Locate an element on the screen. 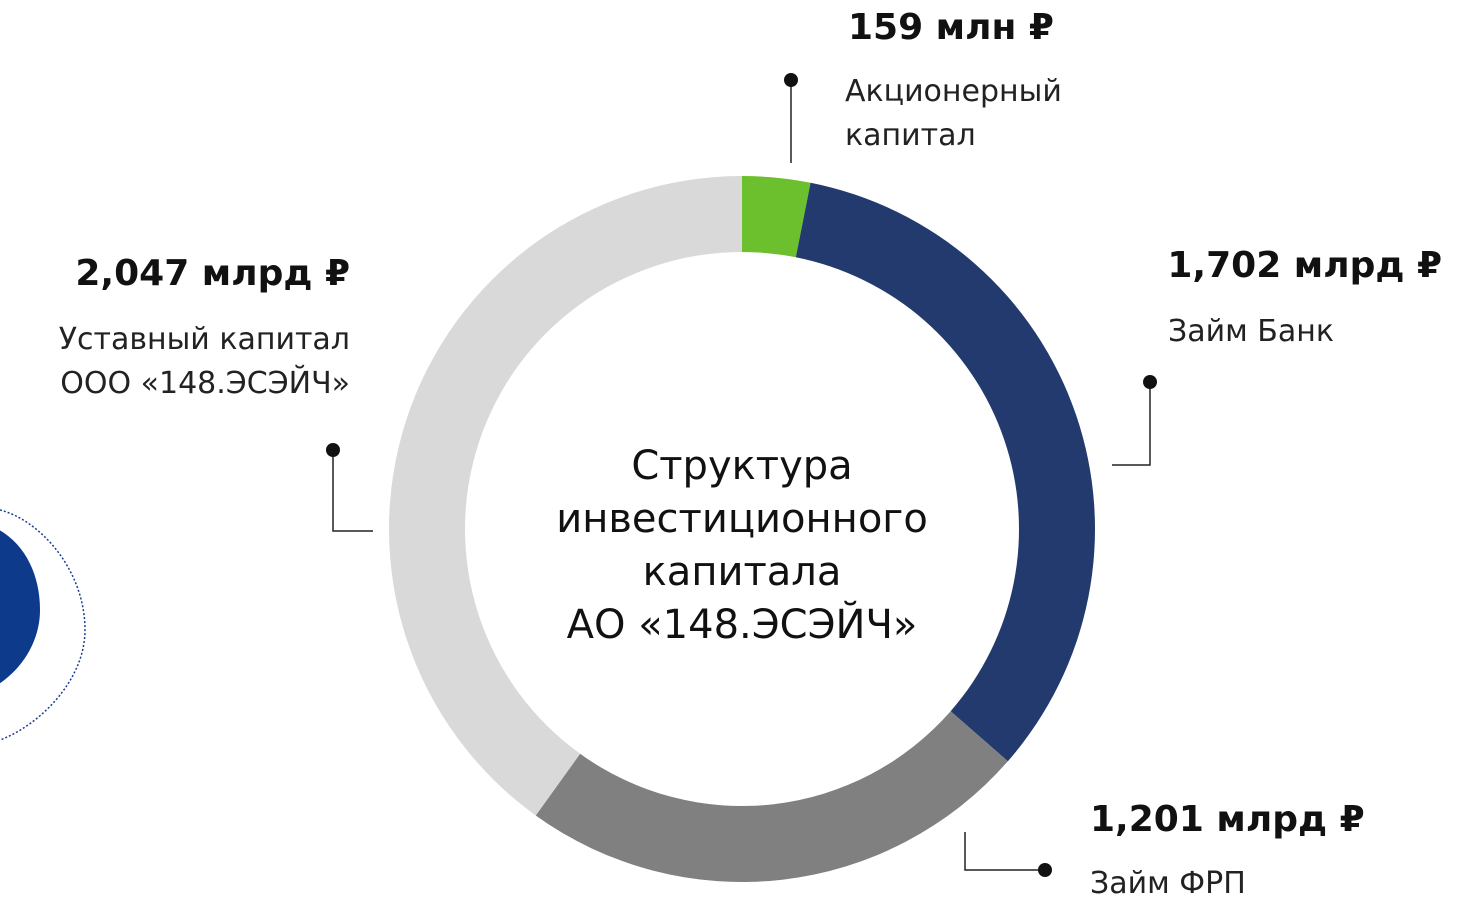 The image size is (1476, 901). decor-shape is located at coordinates (20, 607).